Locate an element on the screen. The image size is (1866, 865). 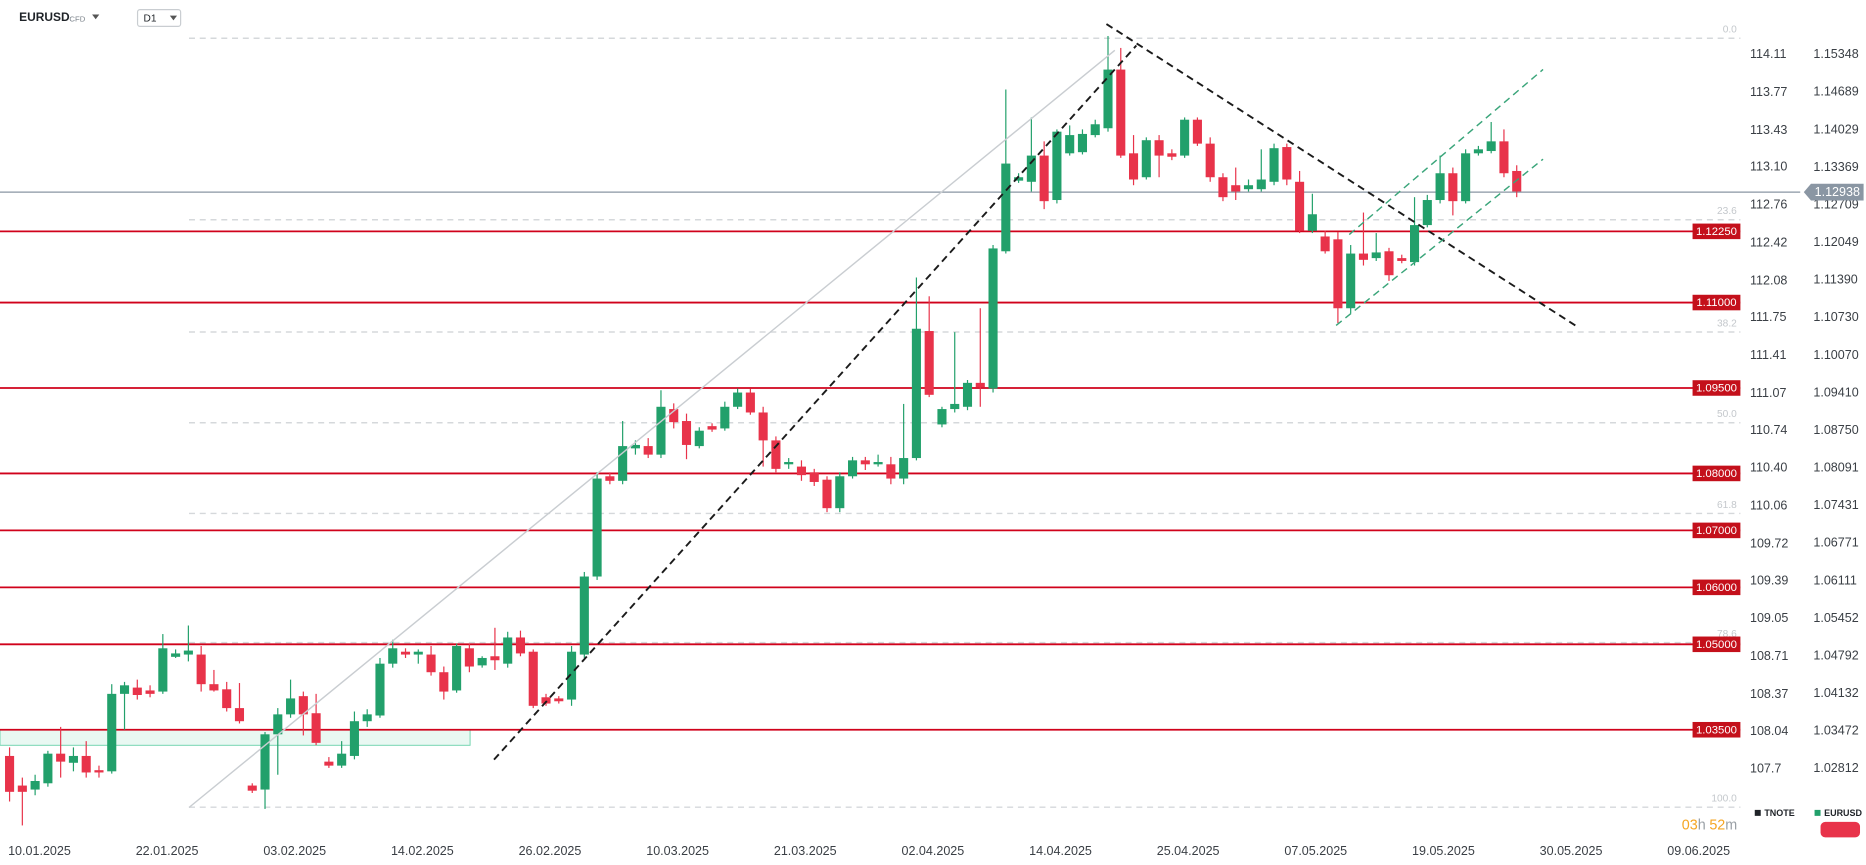
price-level-label: 1.06000 is located at coordinates (1716, 588).